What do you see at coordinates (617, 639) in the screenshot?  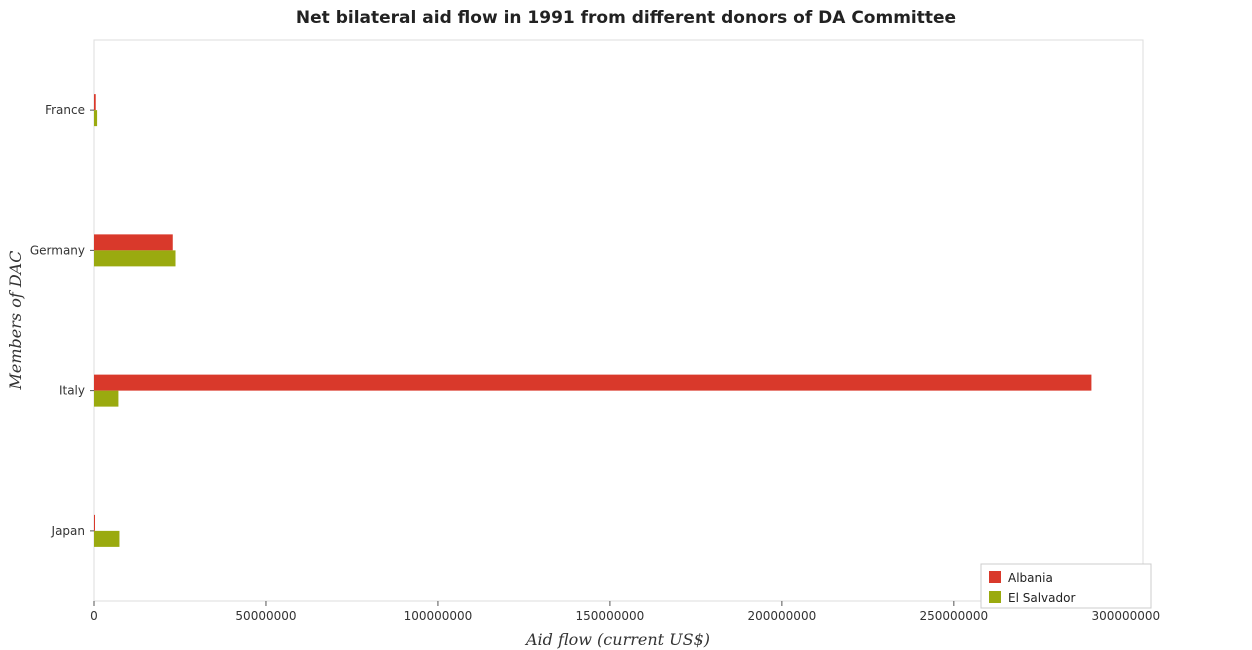 I see `x-axis-title: Aid flow (current US$)` at bounding box center [617, 639].